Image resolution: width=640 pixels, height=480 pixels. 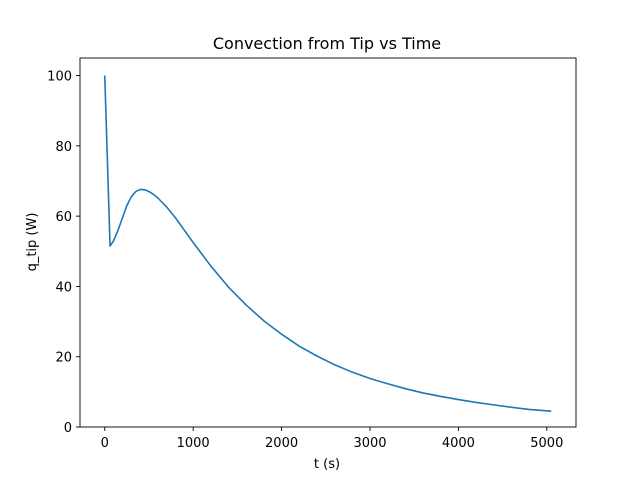 I want to click on x-axis-label: t (s), so click(x=327, y=464).